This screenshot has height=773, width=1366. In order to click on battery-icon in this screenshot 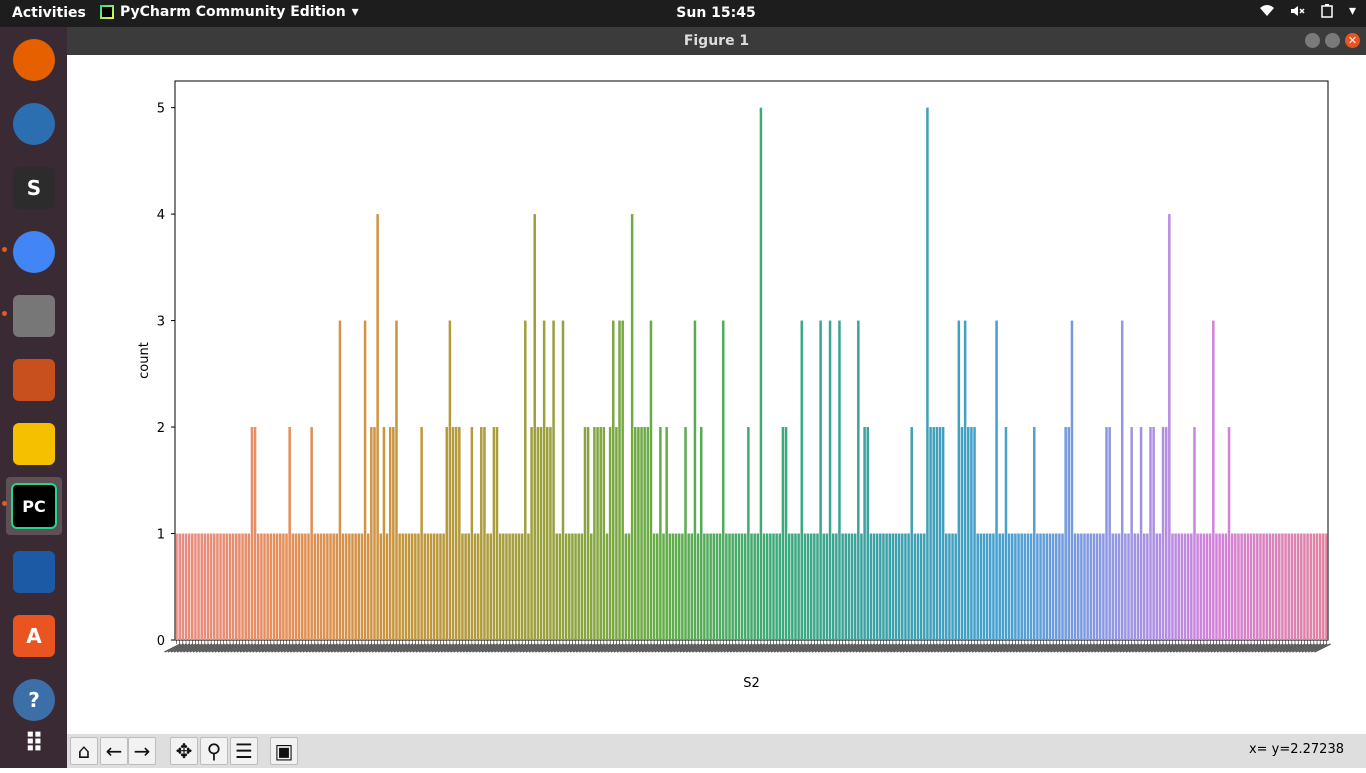, I will do `click(1327, 13)`.